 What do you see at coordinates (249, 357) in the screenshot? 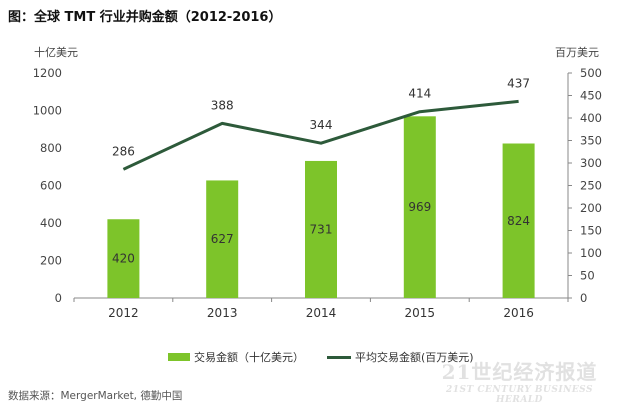
I see `legend-bar-label: 交易金额（十亿美元）` at bounding box center [249, 357].